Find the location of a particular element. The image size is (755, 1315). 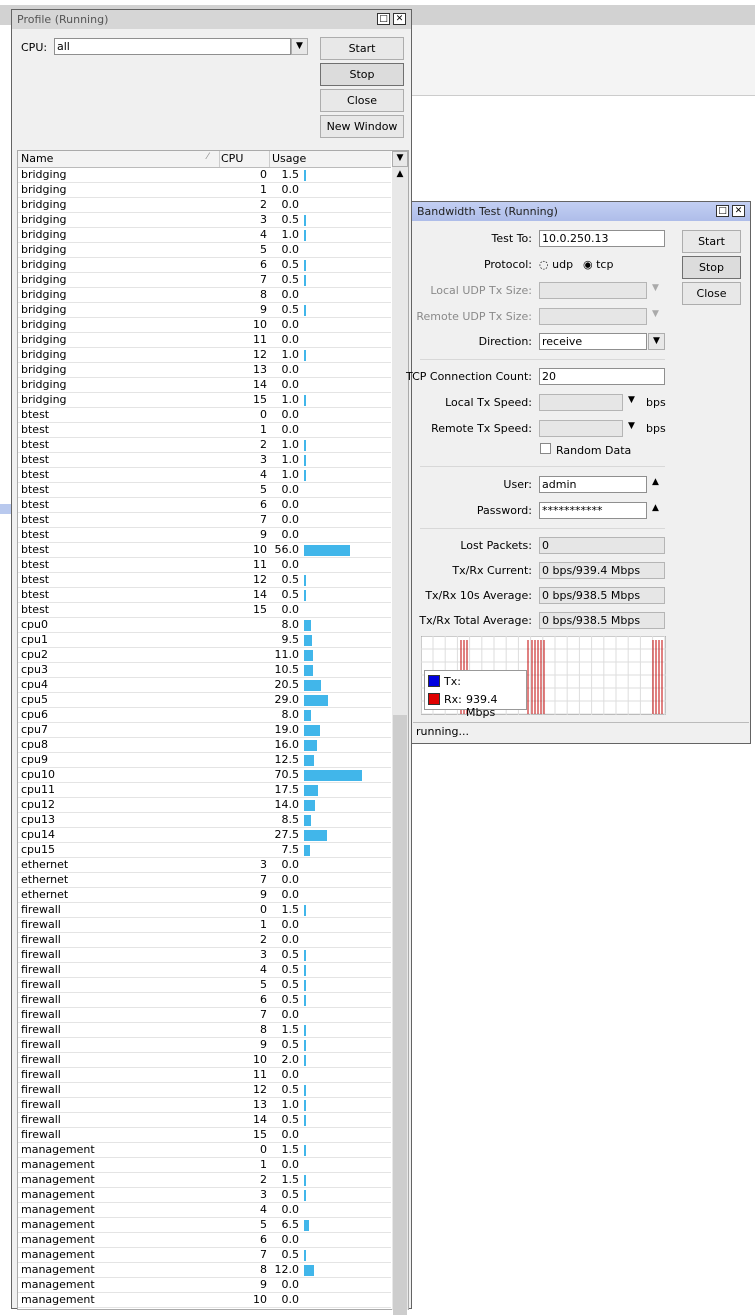

table-row: bridging 6 0.5 is located at coordinates (204, 265).